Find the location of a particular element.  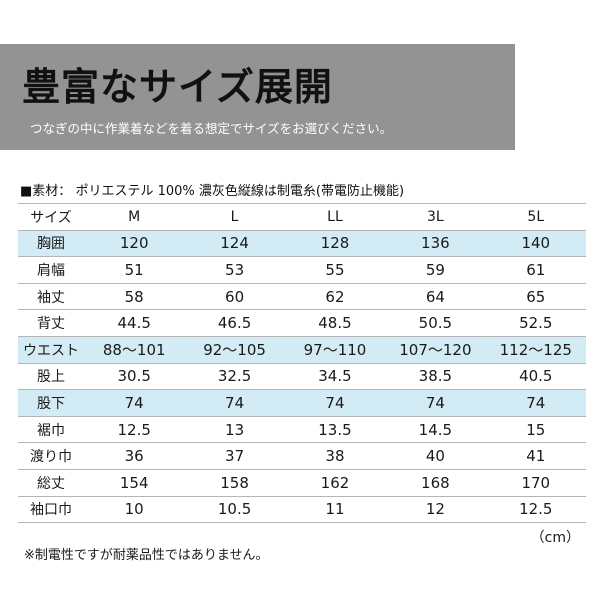

header-size-l: L is located at coordinates (234, 217).